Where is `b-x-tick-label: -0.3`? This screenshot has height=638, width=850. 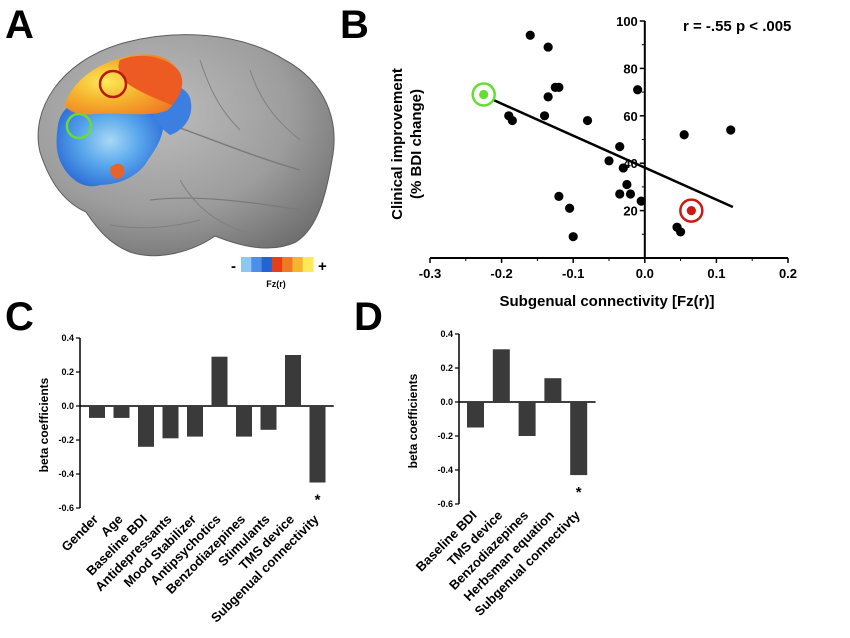
b-x-tick-label: -0.3 is located at coordinates (430, 273).